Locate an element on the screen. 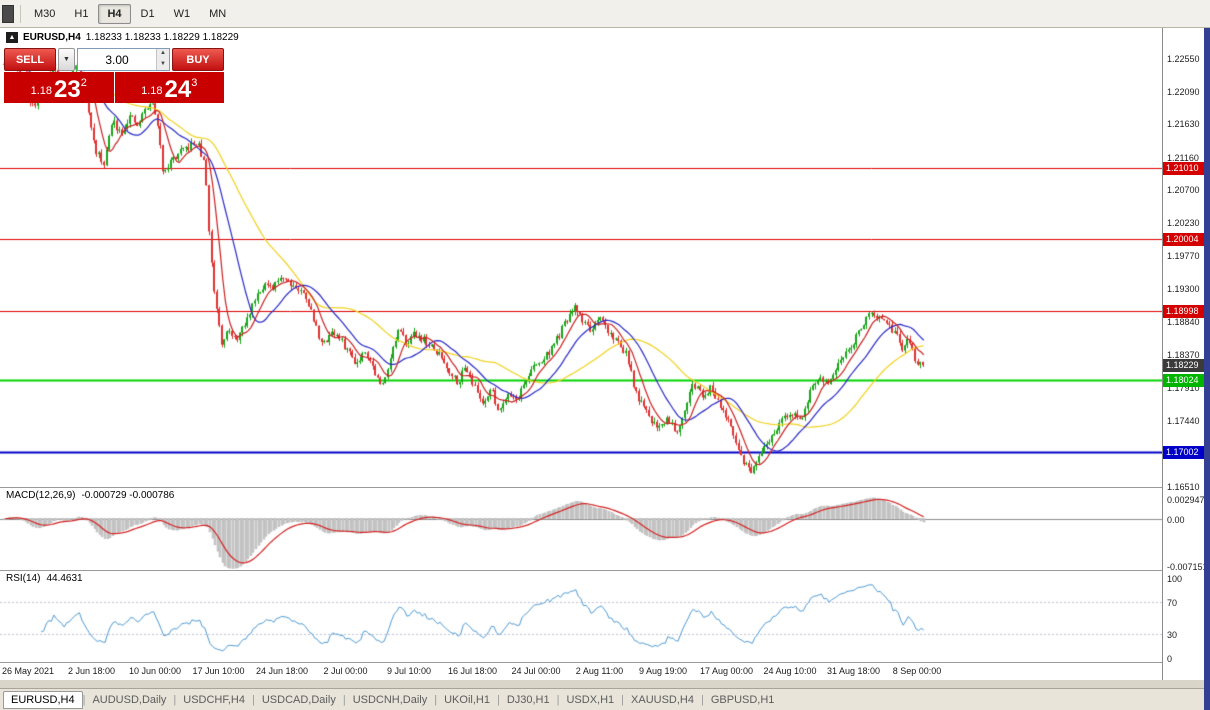  price-axis-tick: 1.21630 is located at coordinates (1183, 124).